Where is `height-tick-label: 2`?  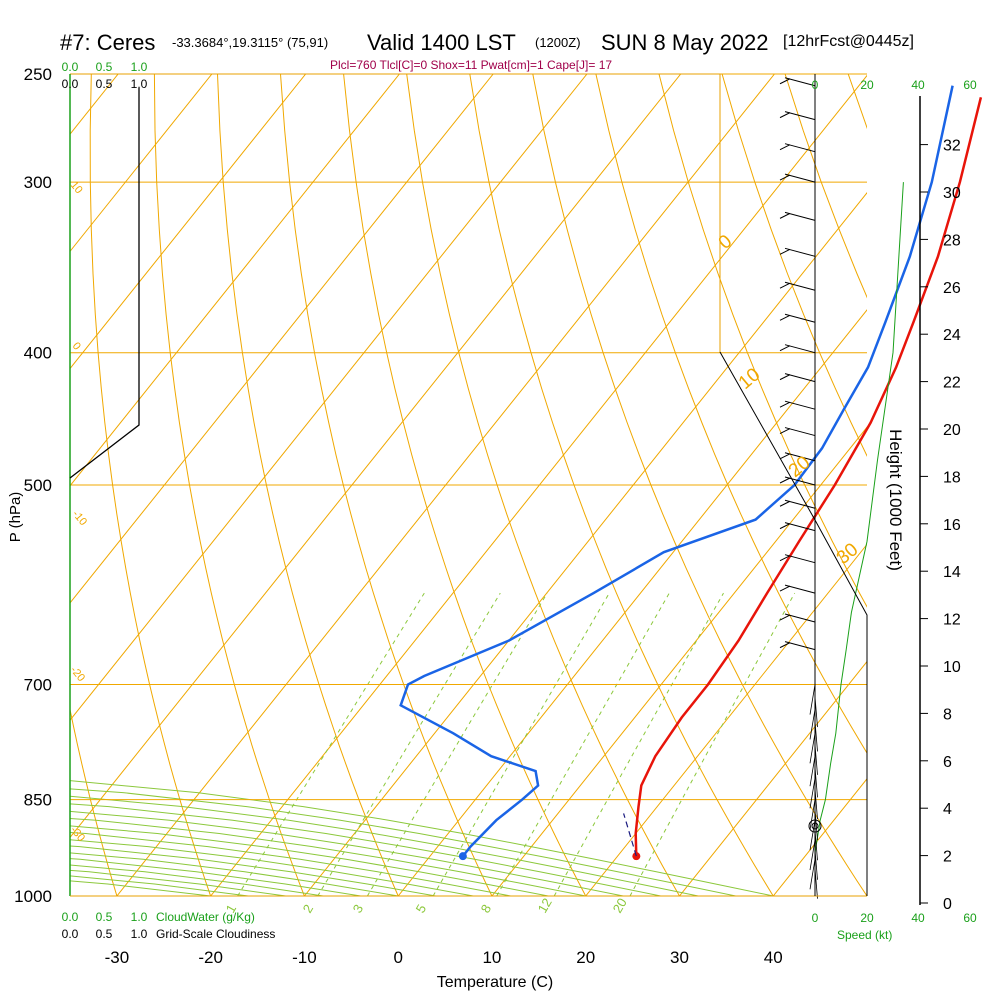
height-tick-label: 2 is located at coordinates (947, 857).